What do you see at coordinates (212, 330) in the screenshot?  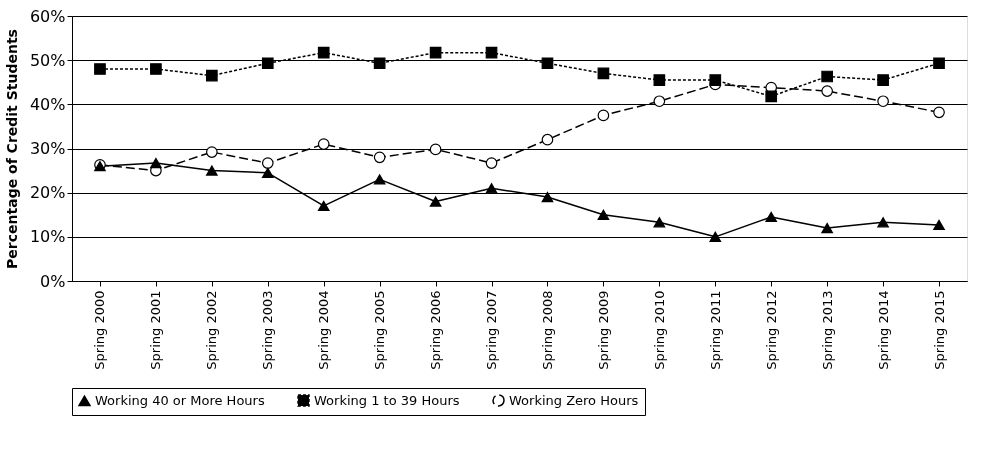 I see `x-tick-label: Spring 2002` at bounding box center [212, 330].